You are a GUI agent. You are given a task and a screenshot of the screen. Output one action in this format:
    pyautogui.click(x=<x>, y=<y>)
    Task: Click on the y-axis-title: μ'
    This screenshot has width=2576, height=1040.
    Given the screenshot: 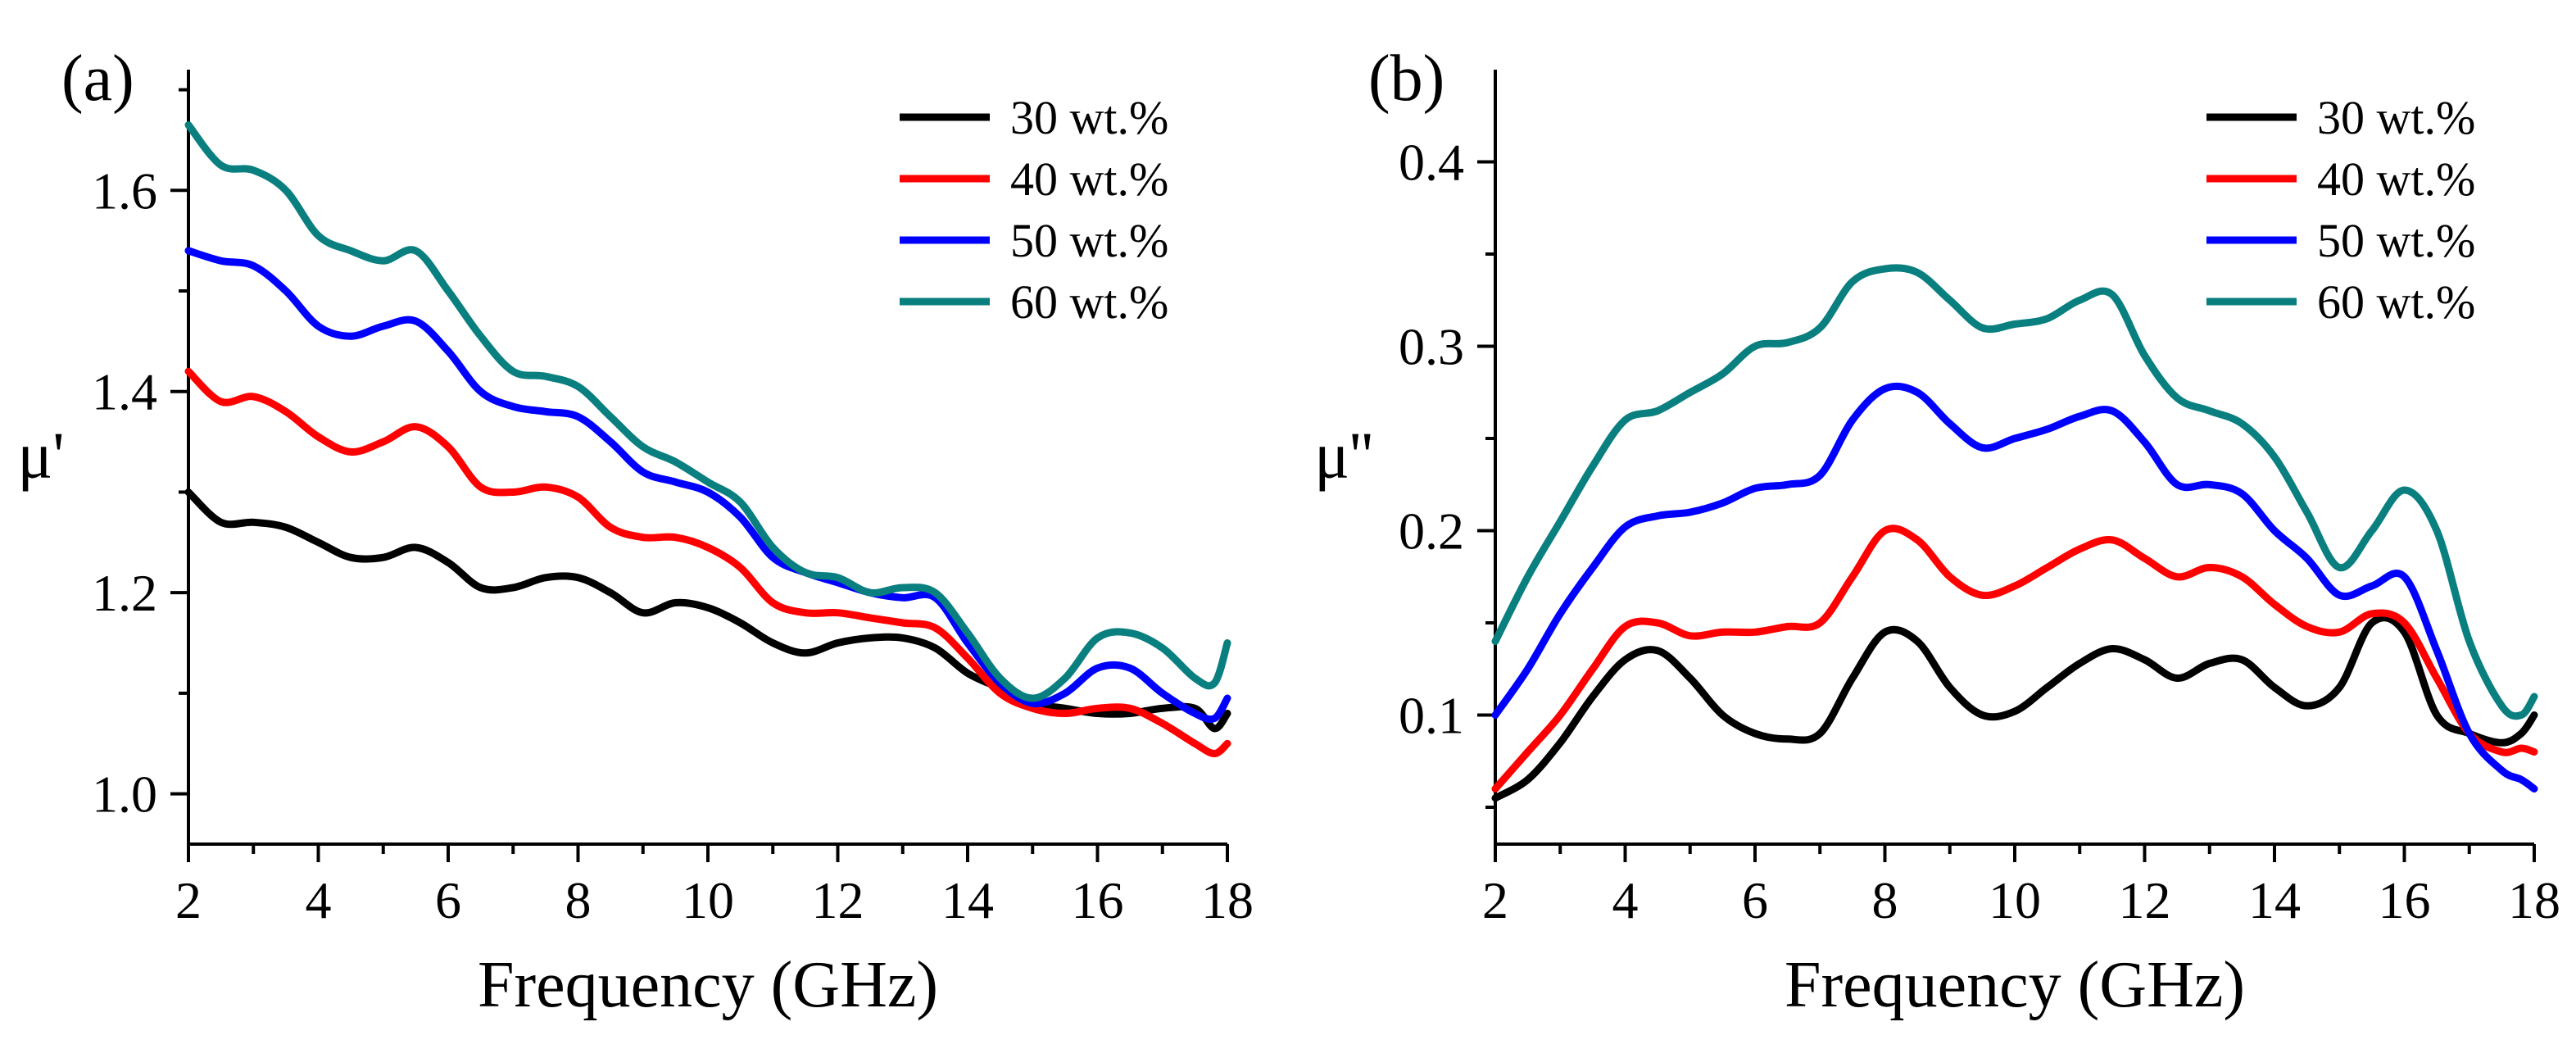 What is the action you would take?
    pyautogui.click(x=40, y=457)
    